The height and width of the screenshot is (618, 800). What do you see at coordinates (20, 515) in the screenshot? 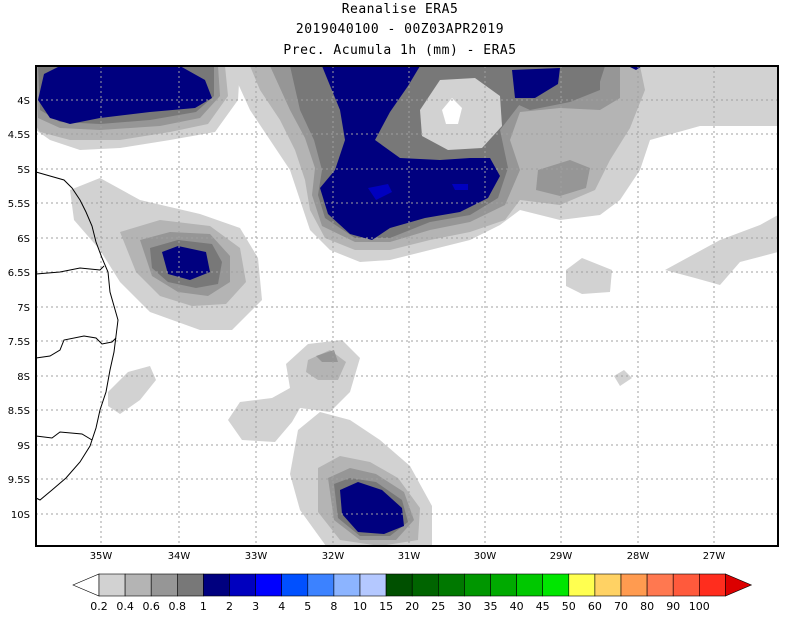
I see `lat-label: 10S` at bounding box center [20, 515].